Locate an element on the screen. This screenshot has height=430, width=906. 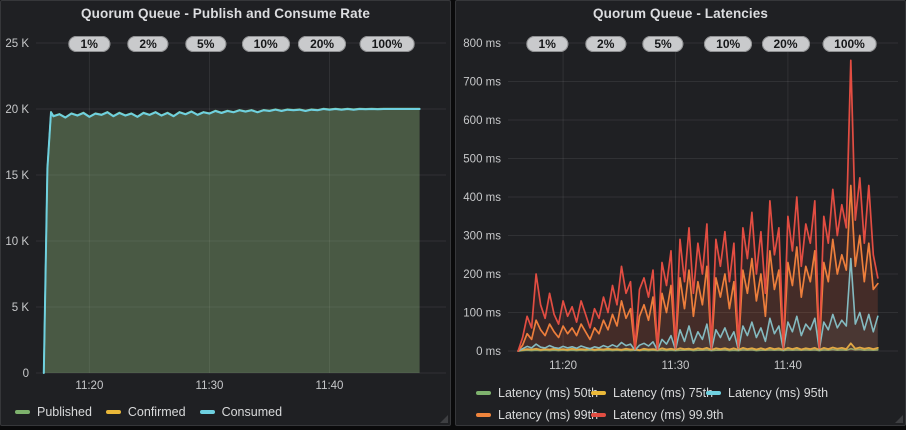
series-latency-ms-50th is located at coordinates (698, 349).